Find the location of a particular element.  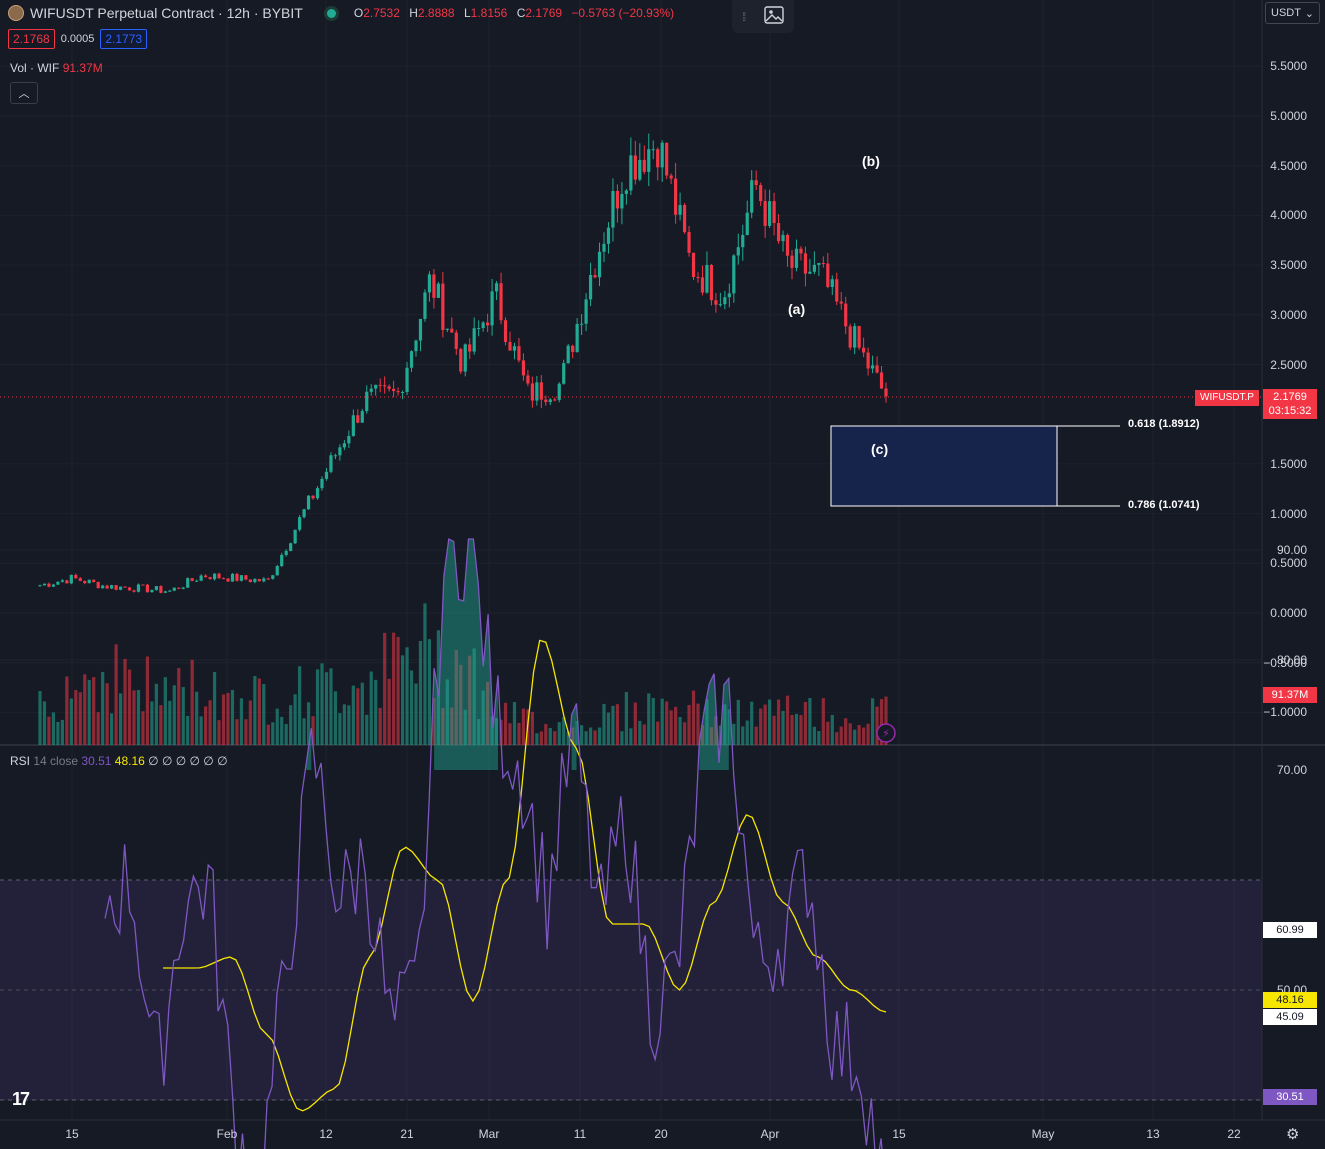

time-tick-label: 11 is located at coordinates (580, 1134).